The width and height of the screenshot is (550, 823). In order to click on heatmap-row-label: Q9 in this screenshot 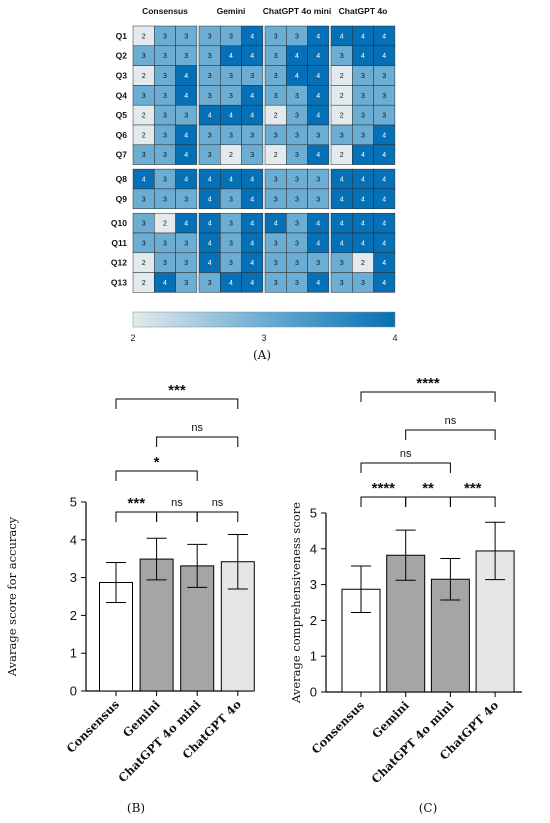, I will do `click(122, 199)`.